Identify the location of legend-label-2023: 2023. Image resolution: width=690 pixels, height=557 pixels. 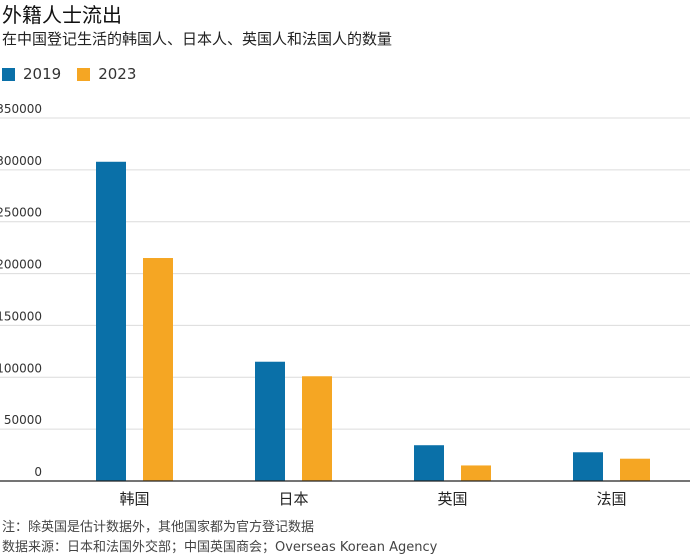
(117, 74).